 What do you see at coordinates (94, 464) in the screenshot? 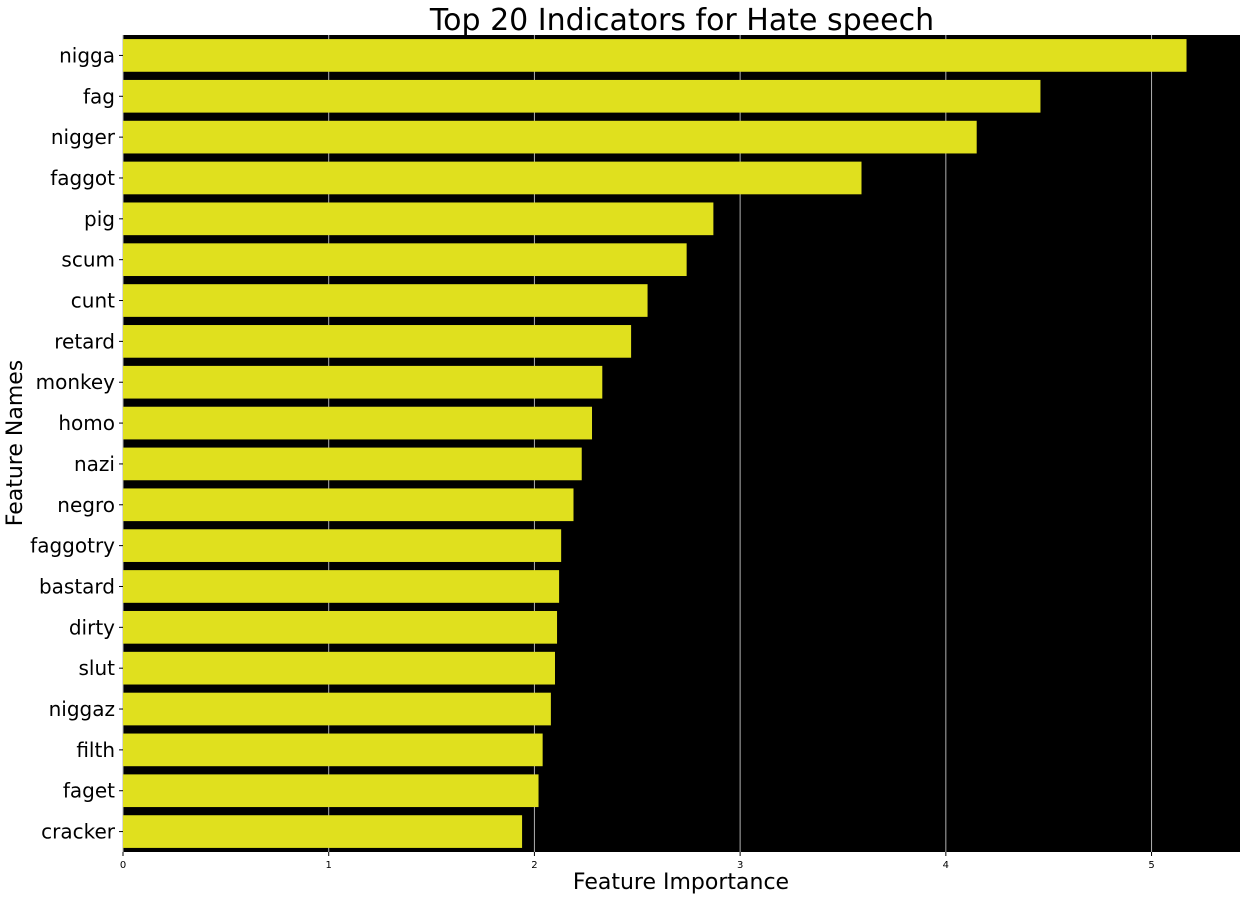
I see `y-tick-label: nazi` at bounding box center [94, 464].